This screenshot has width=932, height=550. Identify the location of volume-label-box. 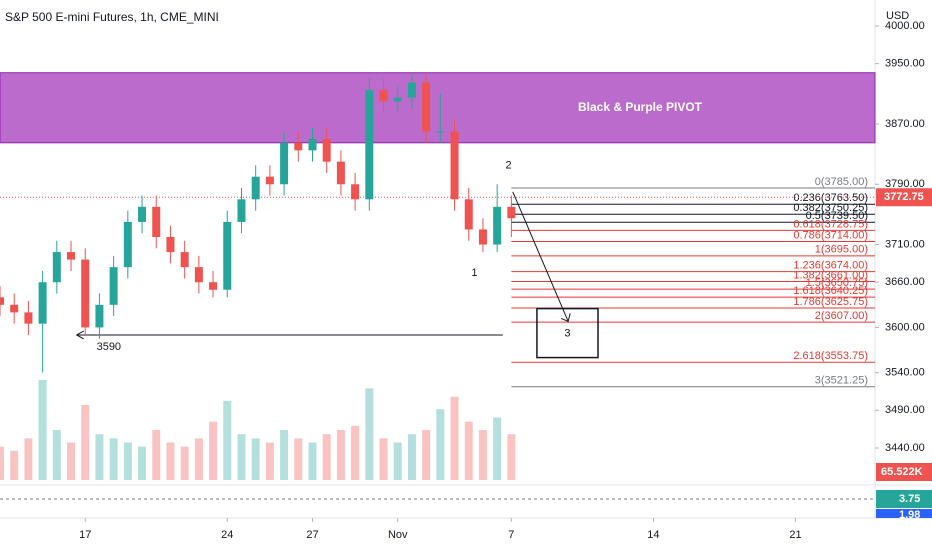
(904, 472).